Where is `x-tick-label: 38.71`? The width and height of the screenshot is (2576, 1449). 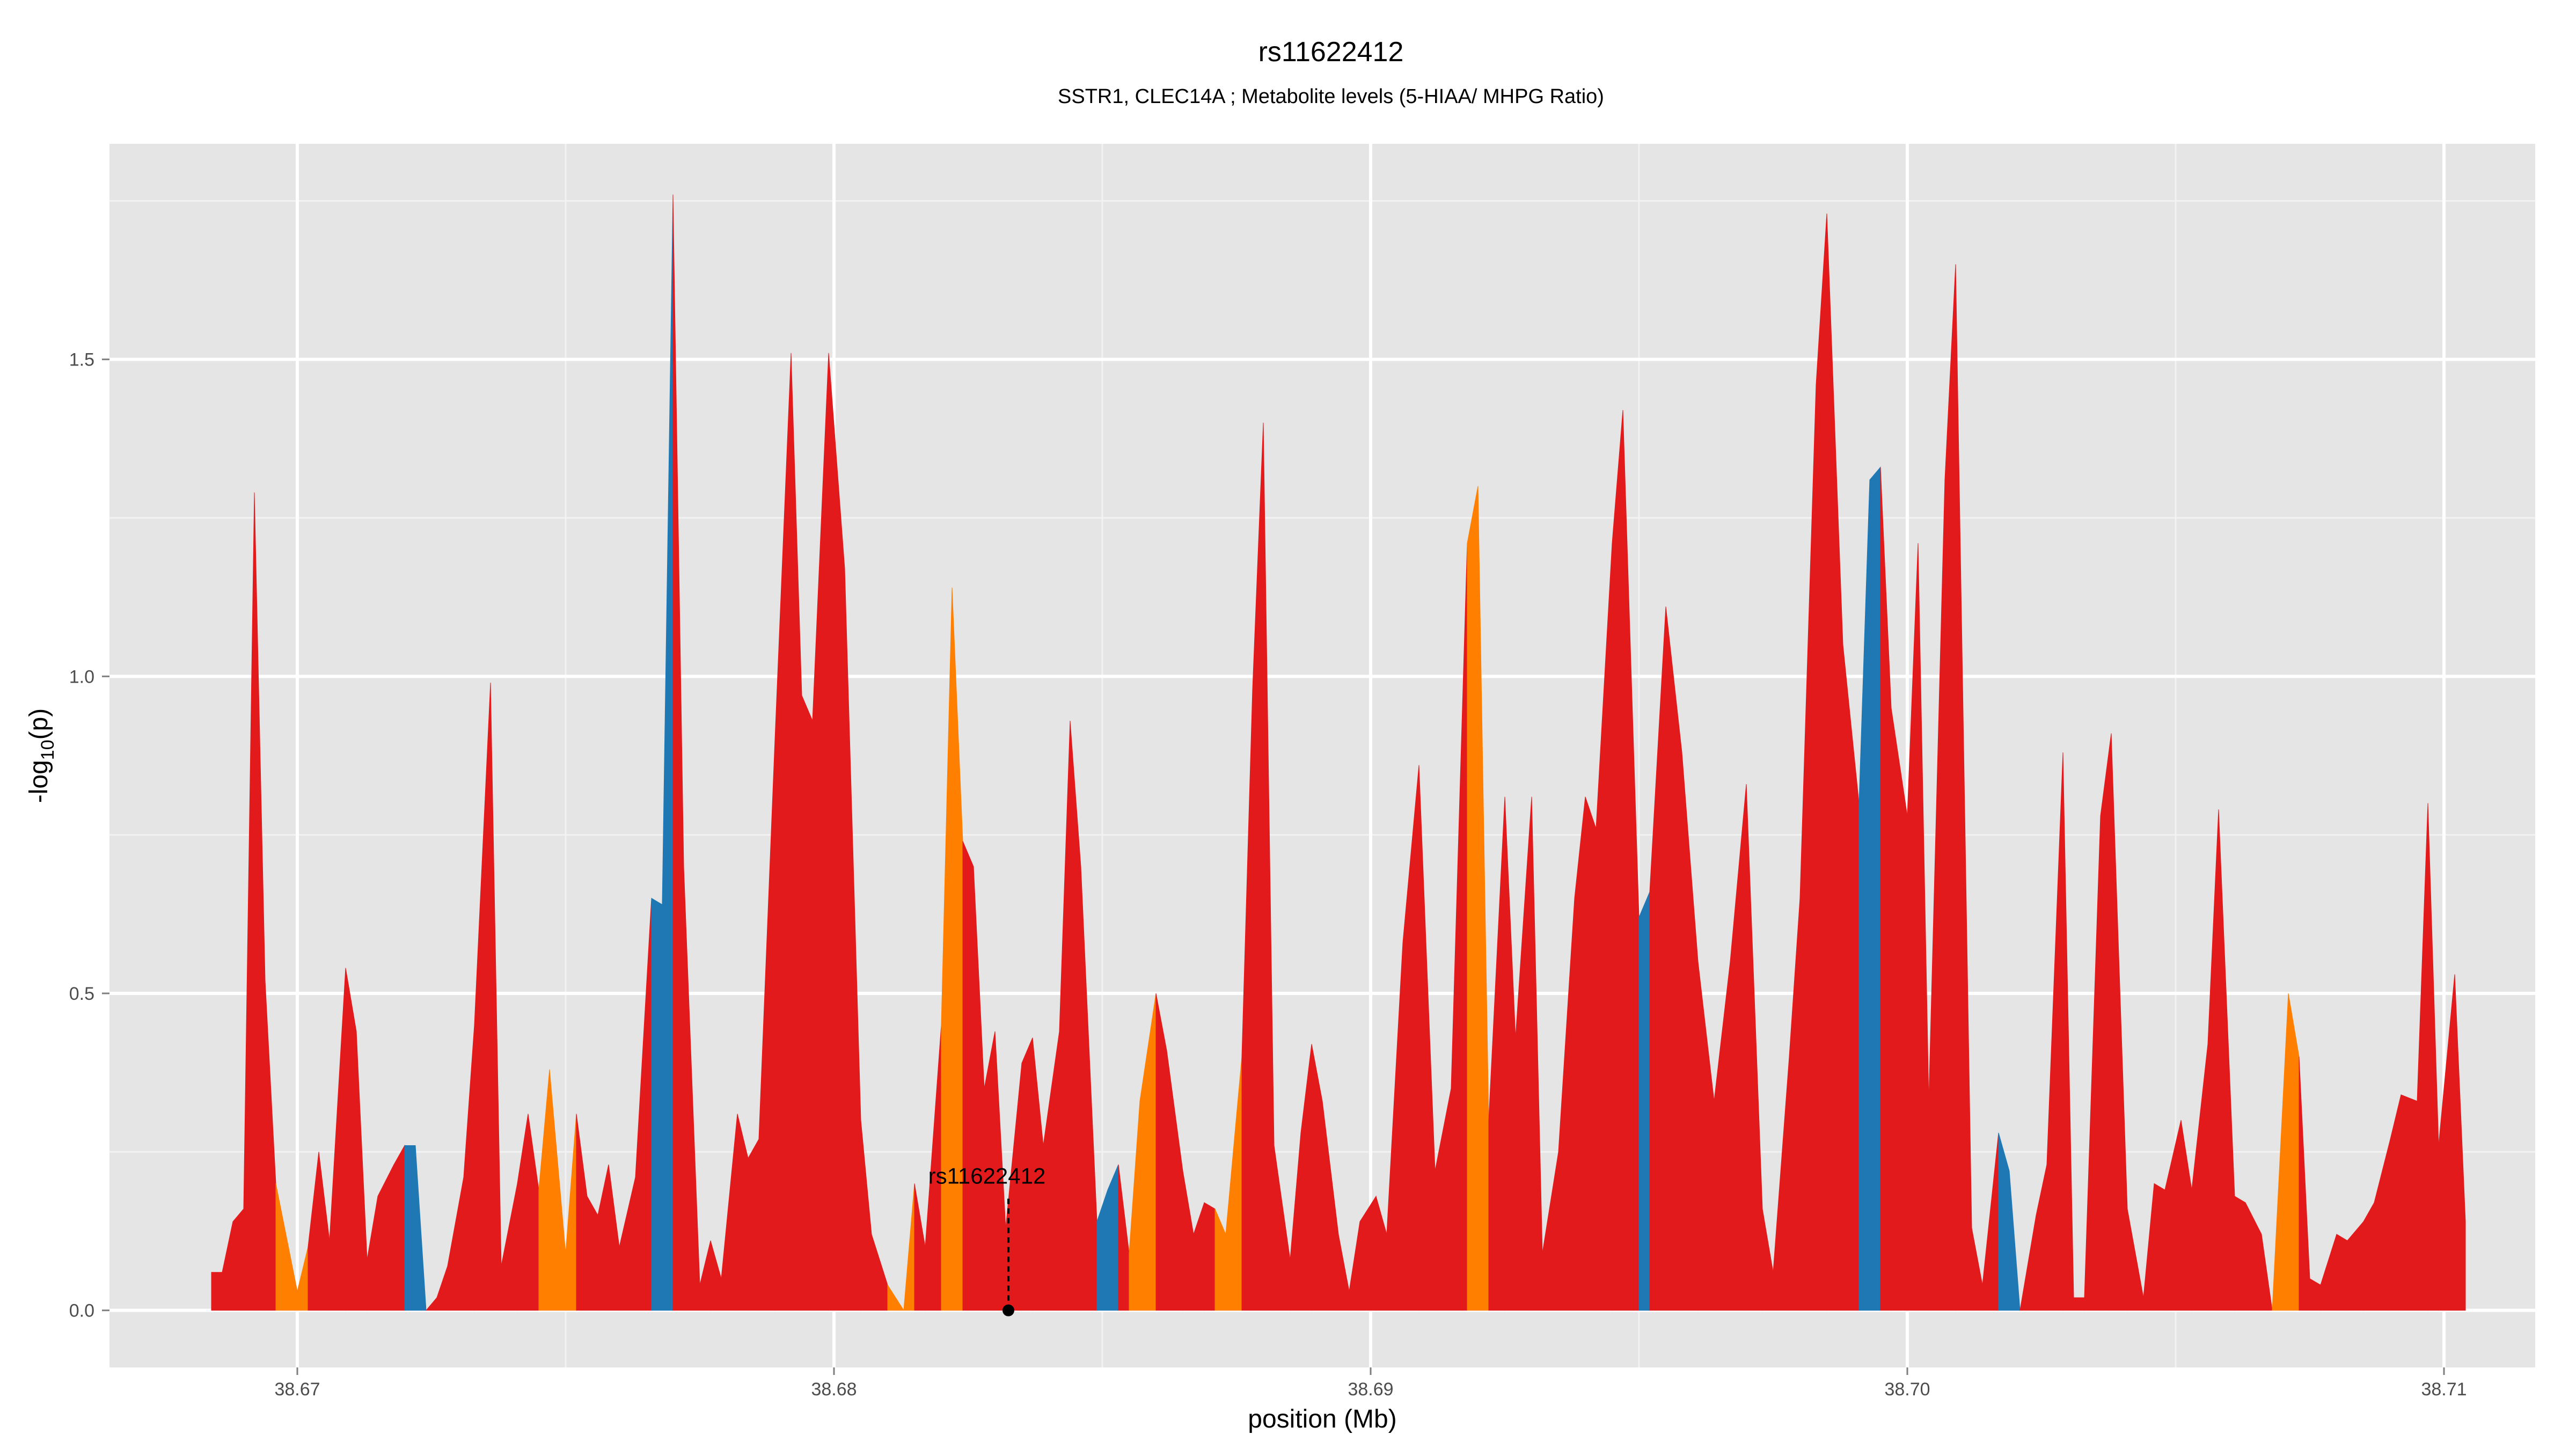 x-tick-label: 38.71 is located at coordinates (2444, 1389).